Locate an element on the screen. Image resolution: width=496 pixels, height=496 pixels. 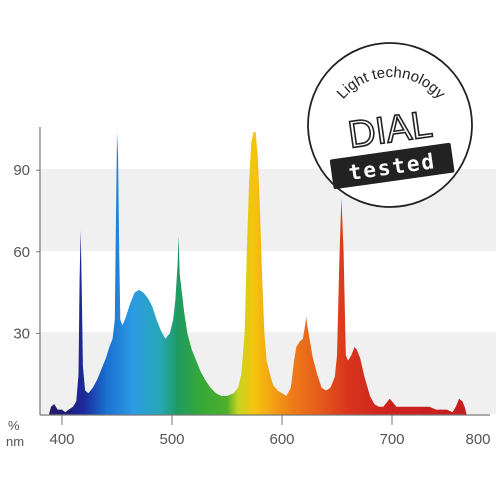
y-ticks: 30 60 90 is located at coordinates (26, 252).